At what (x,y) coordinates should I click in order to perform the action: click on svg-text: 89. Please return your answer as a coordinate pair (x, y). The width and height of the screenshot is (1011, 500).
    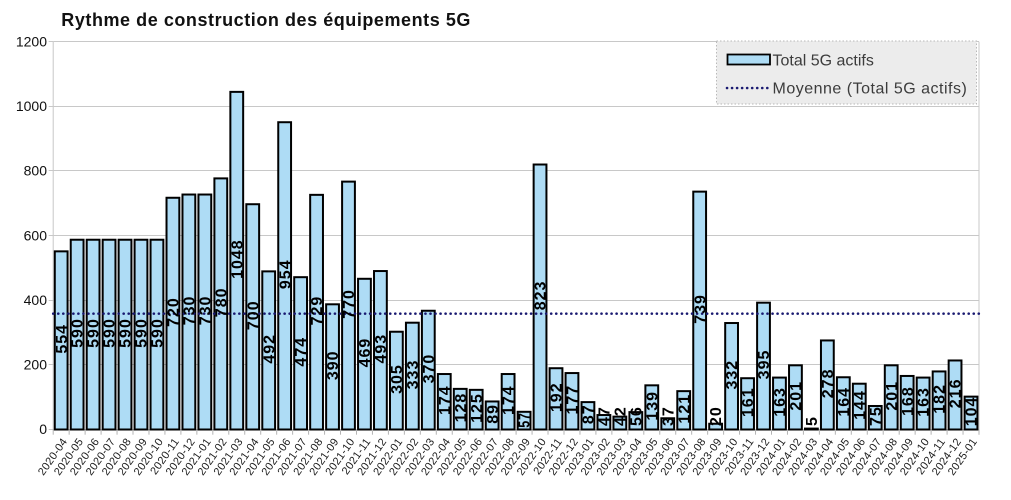
    Looking at the image, I should click on (493, 414).